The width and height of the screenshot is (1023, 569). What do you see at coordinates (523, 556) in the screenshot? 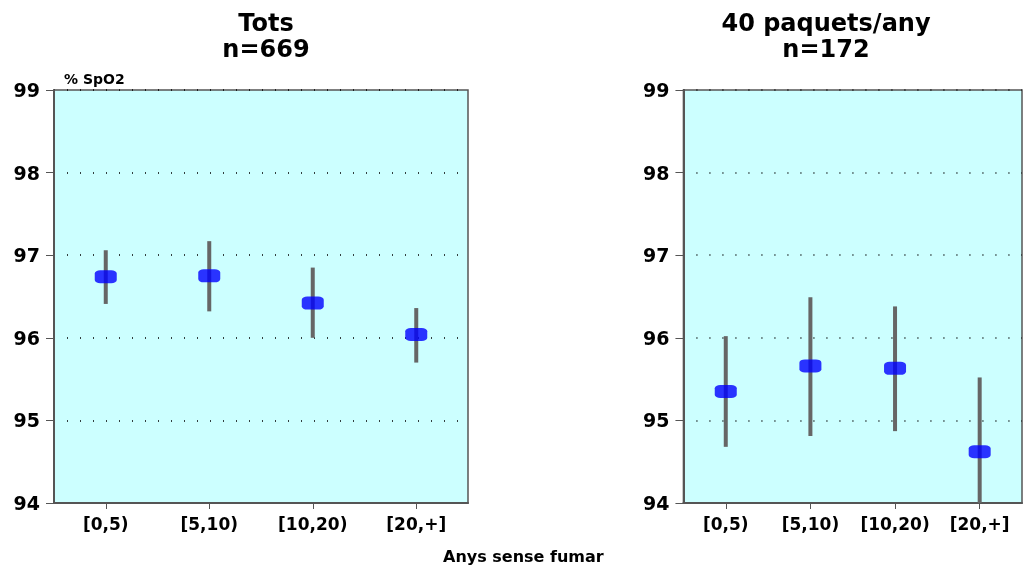
I see `x-axis-title: Anys sense fumar` at bounding box center [523, 556].